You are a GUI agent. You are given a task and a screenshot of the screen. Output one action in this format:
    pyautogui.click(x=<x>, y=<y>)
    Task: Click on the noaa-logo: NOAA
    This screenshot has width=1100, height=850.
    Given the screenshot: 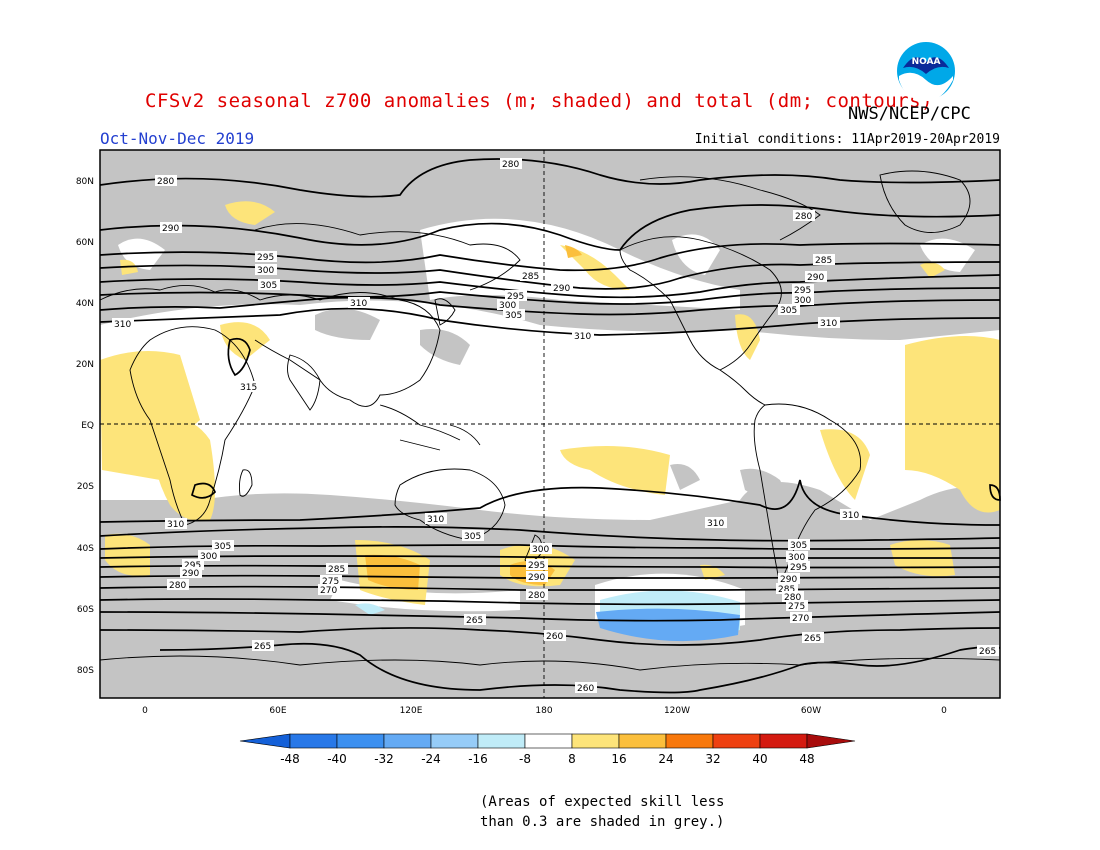 What is the action you would take?
    pyautogui.click(x=926, y=71)
    